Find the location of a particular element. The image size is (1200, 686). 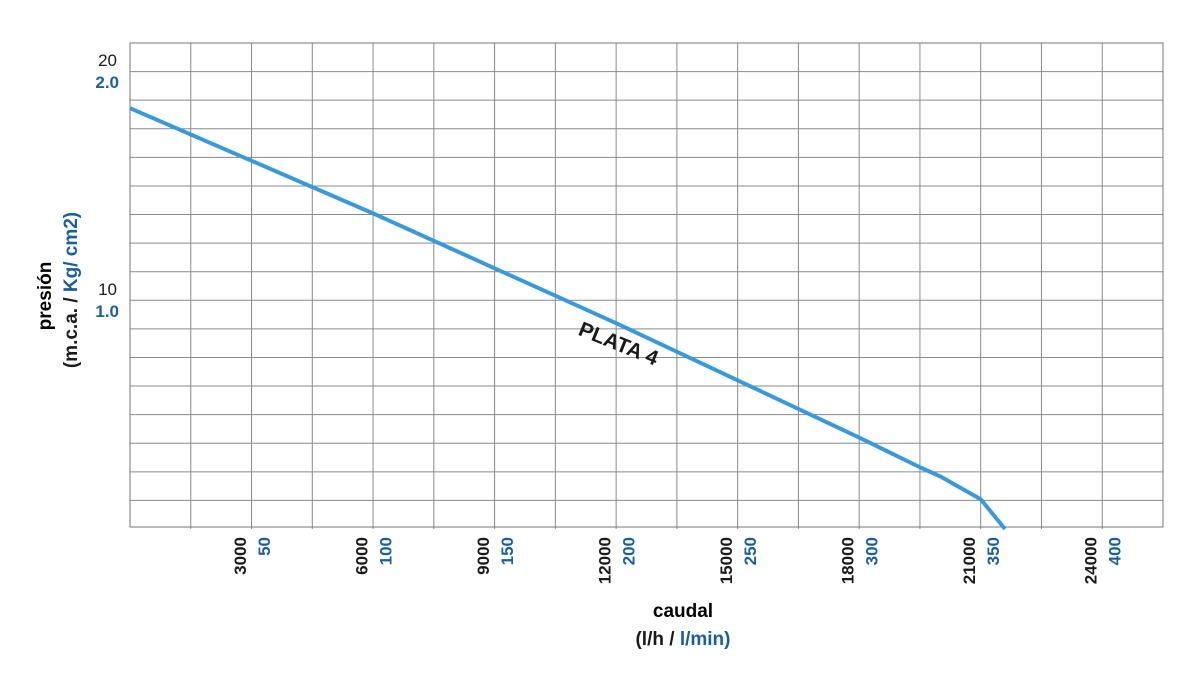

y-units-primary: (m.c.a. / is located at coordinates (71, 332).